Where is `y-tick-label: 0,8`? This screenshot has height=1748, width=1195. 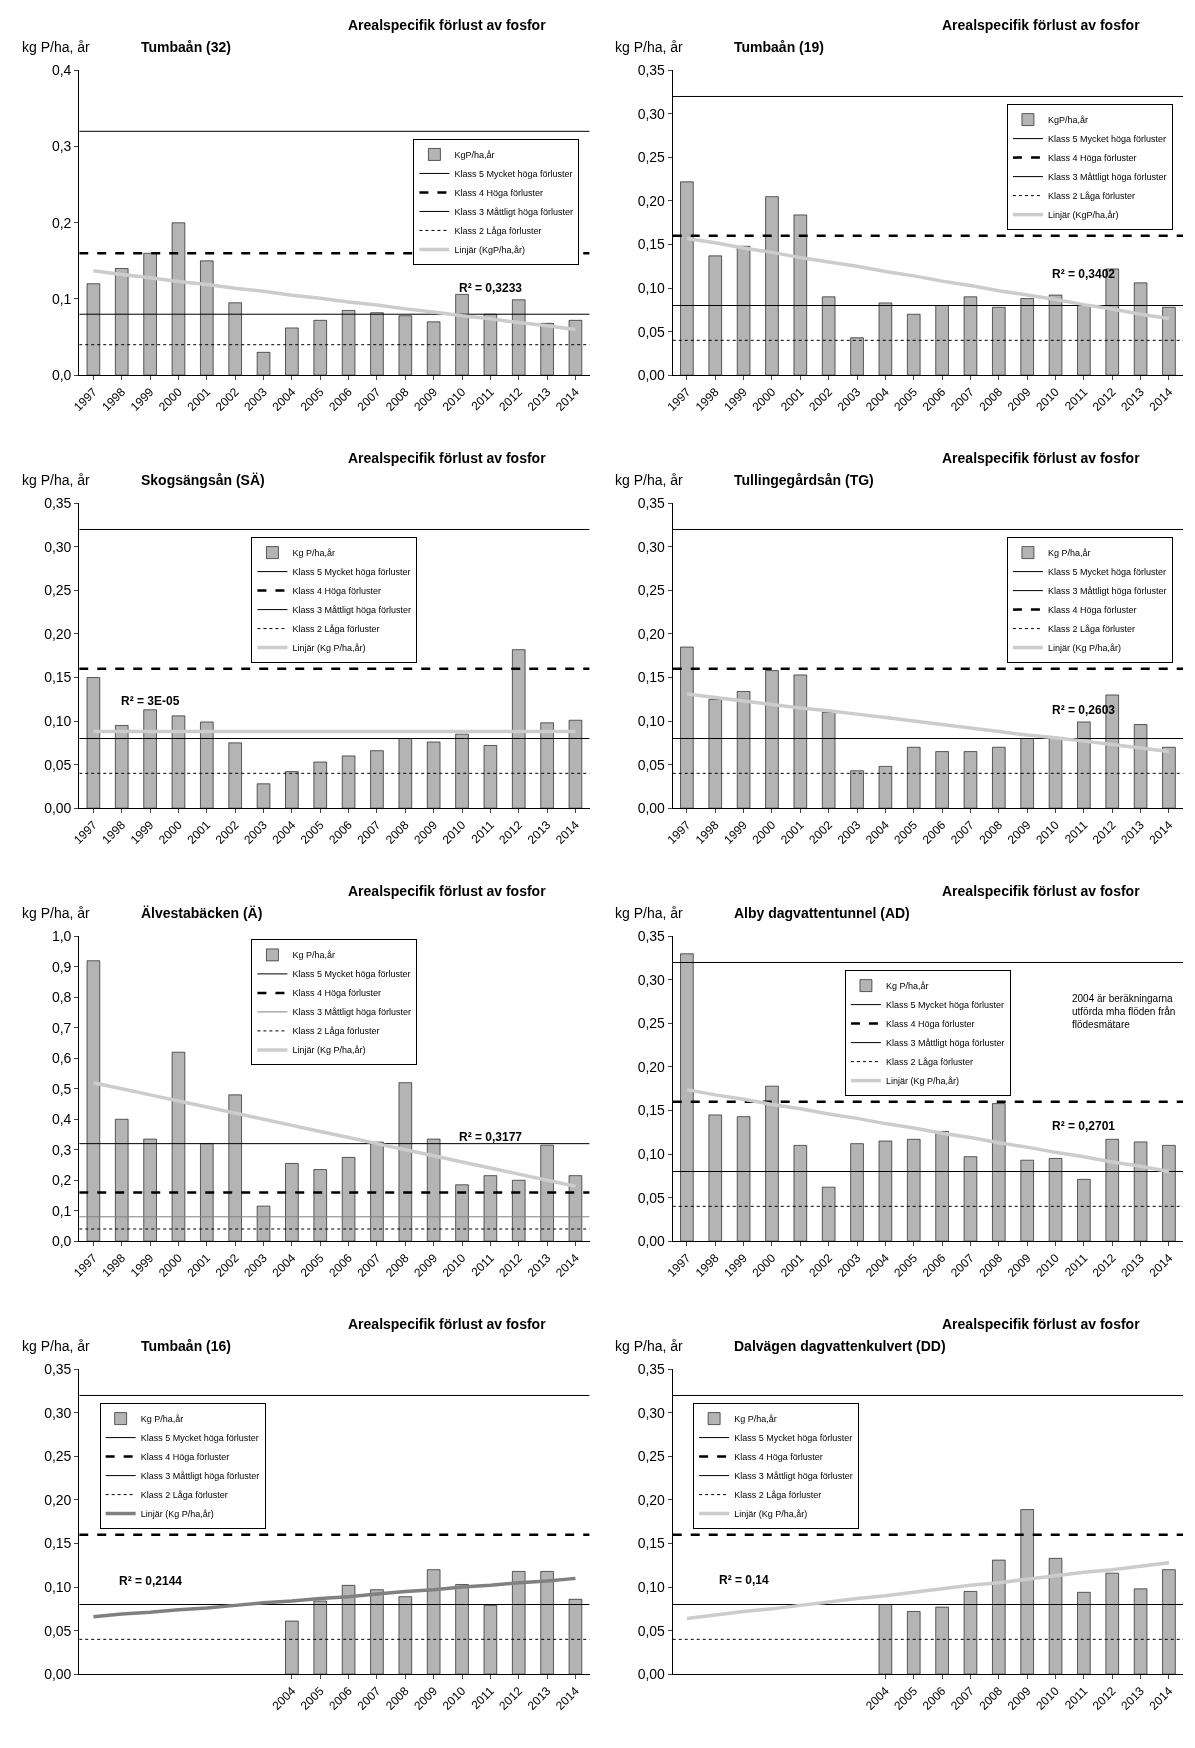 y-tick-label: 0,8 is located at coordinates (61, 997).